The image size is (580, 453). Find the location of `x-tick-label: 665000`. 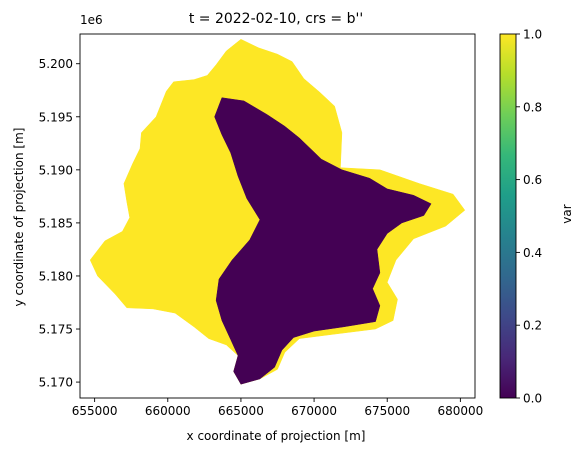

x-tick-label: 665000 is located at coordinates (241, 411).